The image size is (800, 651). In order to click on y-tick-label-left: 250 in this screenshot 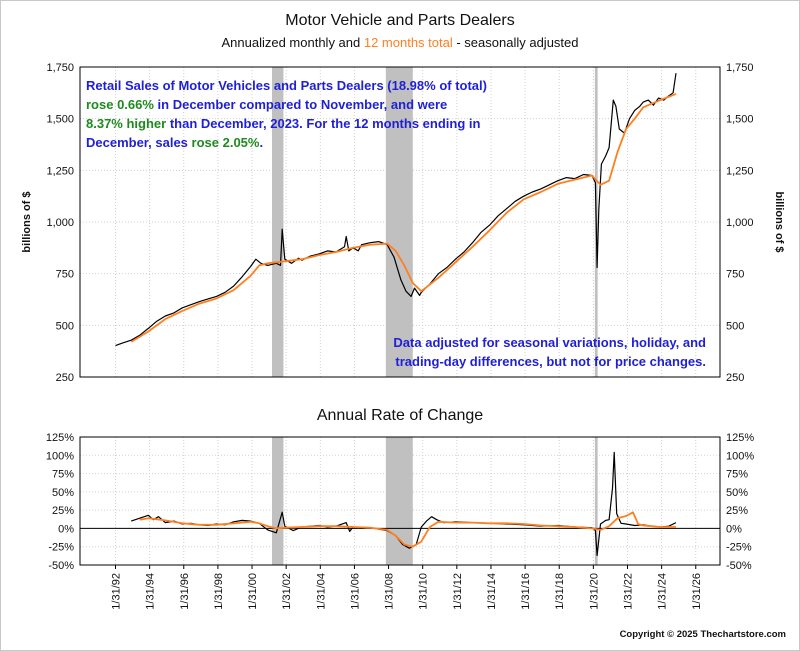, I will do `click(65, 378)`.